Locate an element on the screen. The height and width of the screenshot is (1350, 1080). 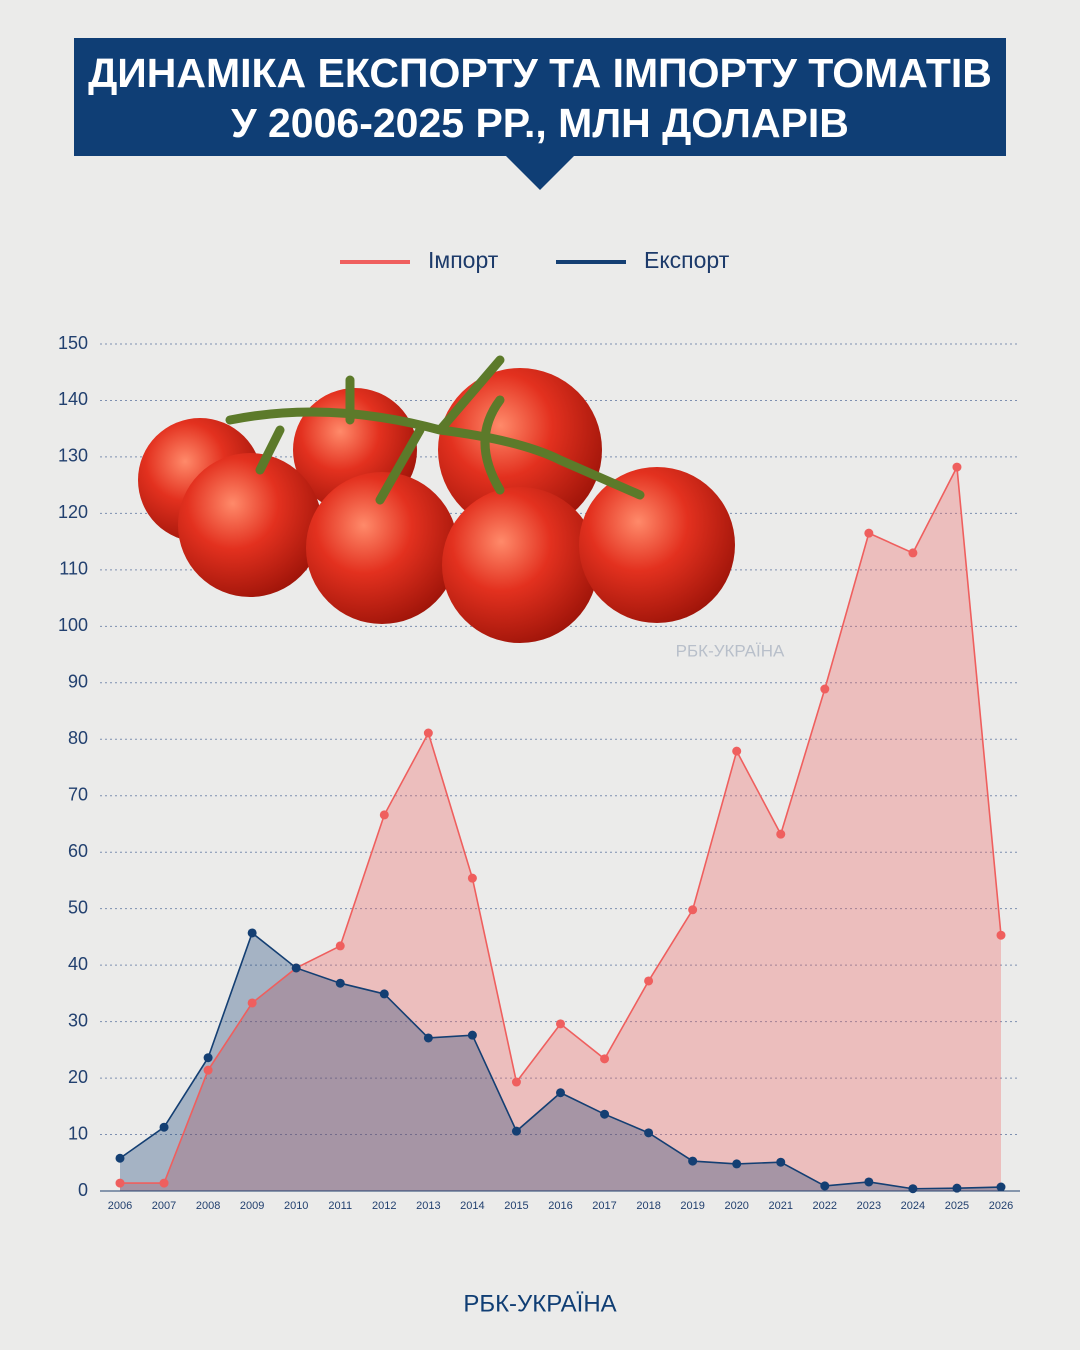
y-tick-label: 40 is located at coordinates (78, 964).